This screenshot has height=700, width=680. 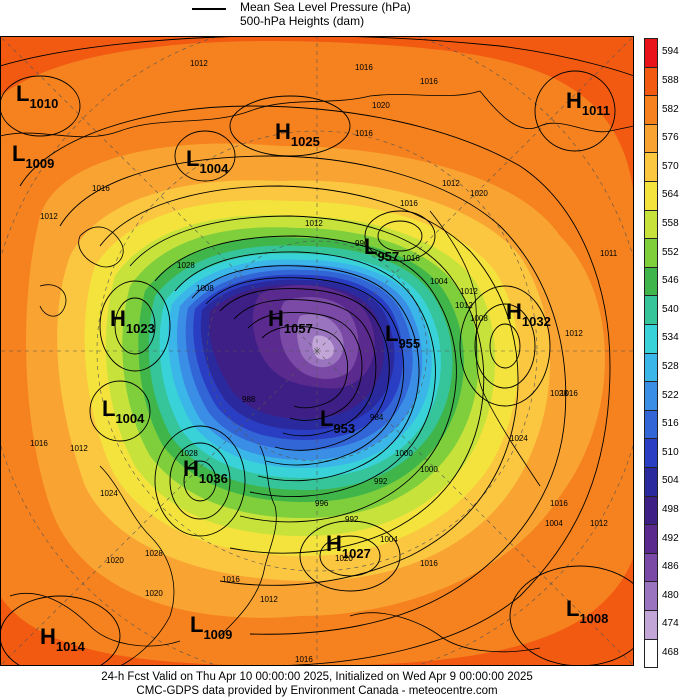 What do you see at coordinates (381, 249) in the screenshot?
I see `low-center-957: L957` at bounding box center [381, 249].